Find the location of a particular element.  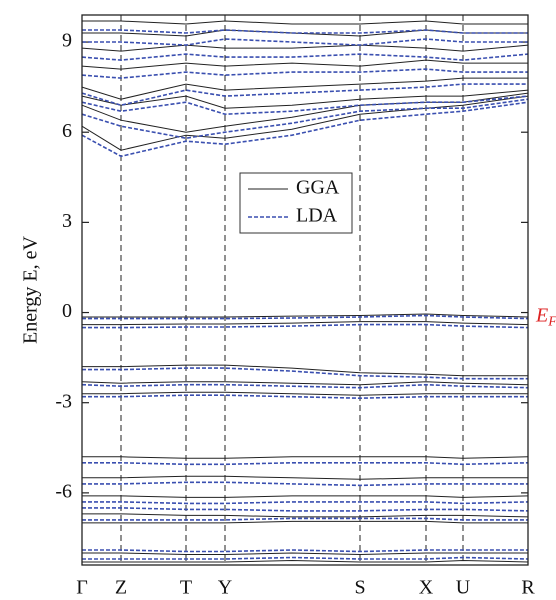

fermi-label-main: E is located at coordinates (541, 315).